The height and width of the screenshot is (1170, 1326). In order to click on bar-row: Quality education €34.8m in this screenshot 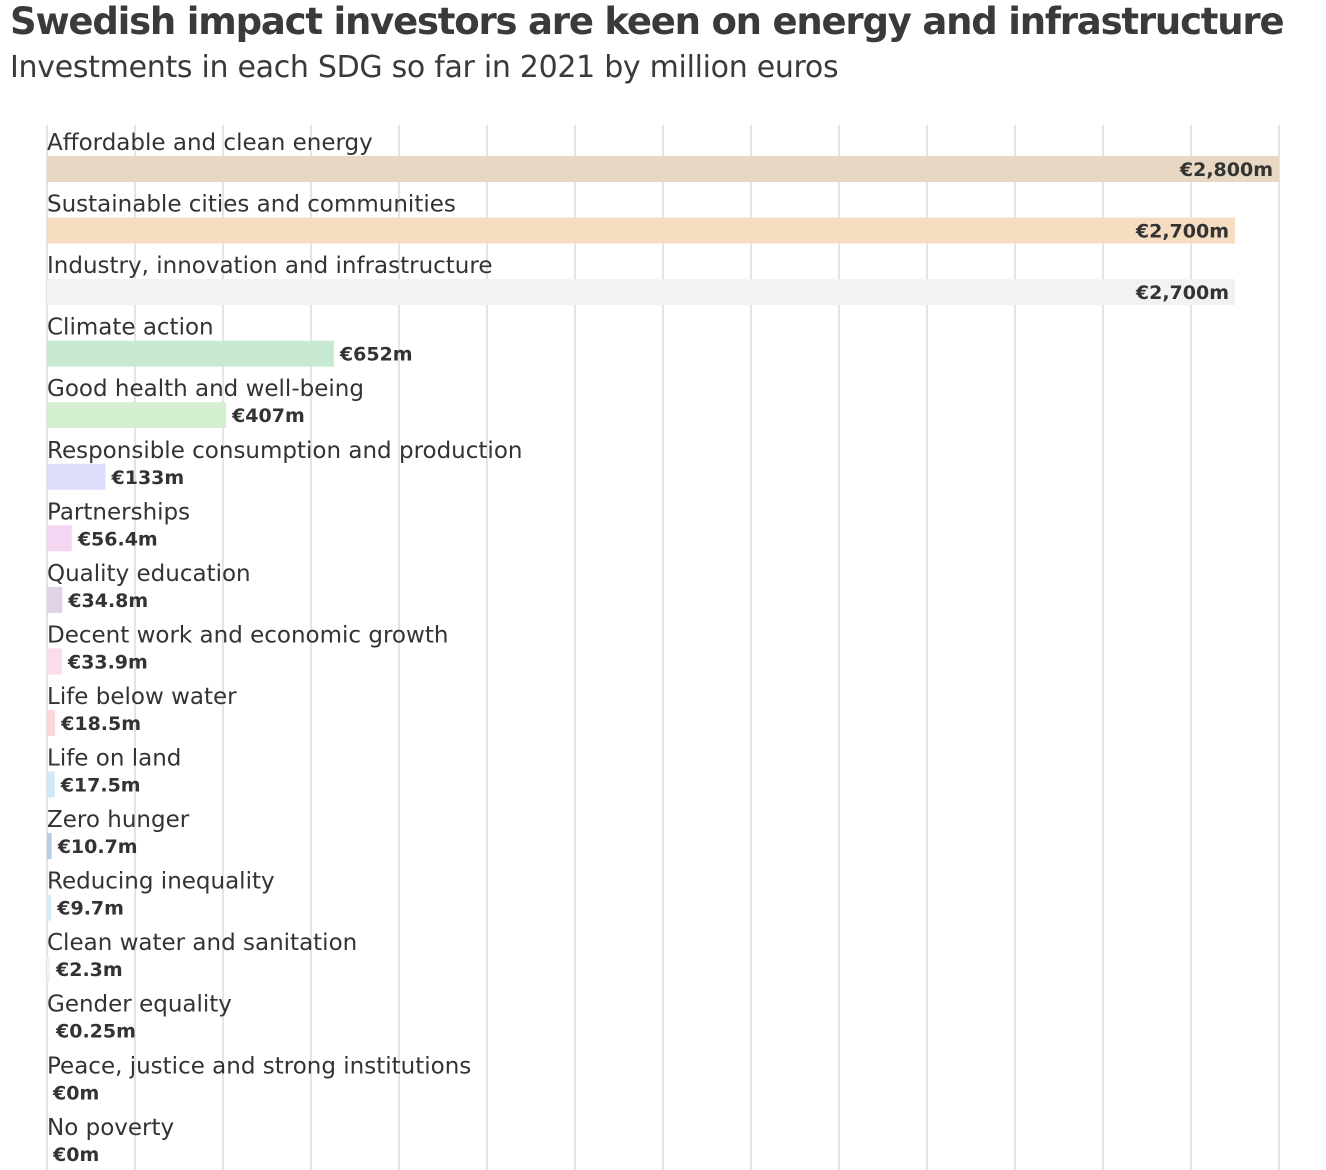, I will do `click(149, 587)`.